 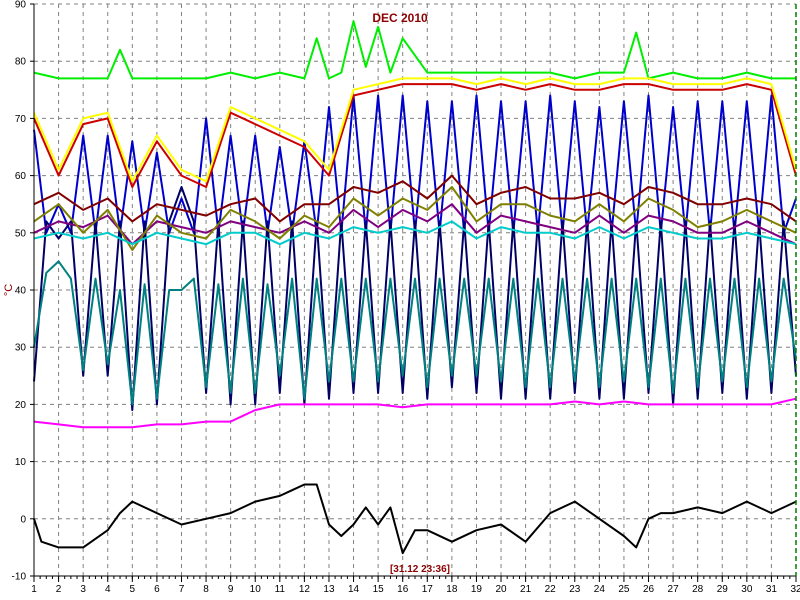 I want to click on x-tick-label: 2, so click(x=59, y=589).